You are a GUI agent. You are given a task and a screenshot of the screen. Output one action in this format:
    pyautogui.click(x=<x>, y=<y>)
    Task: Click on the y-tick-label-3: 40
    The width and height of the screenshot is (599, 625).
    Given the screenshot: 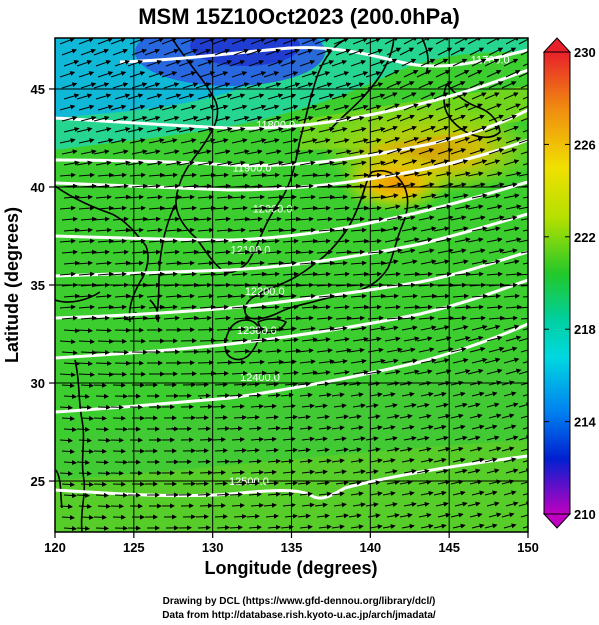 What is the action you would take?
    pyautogui.click(x=38, y=187)
    